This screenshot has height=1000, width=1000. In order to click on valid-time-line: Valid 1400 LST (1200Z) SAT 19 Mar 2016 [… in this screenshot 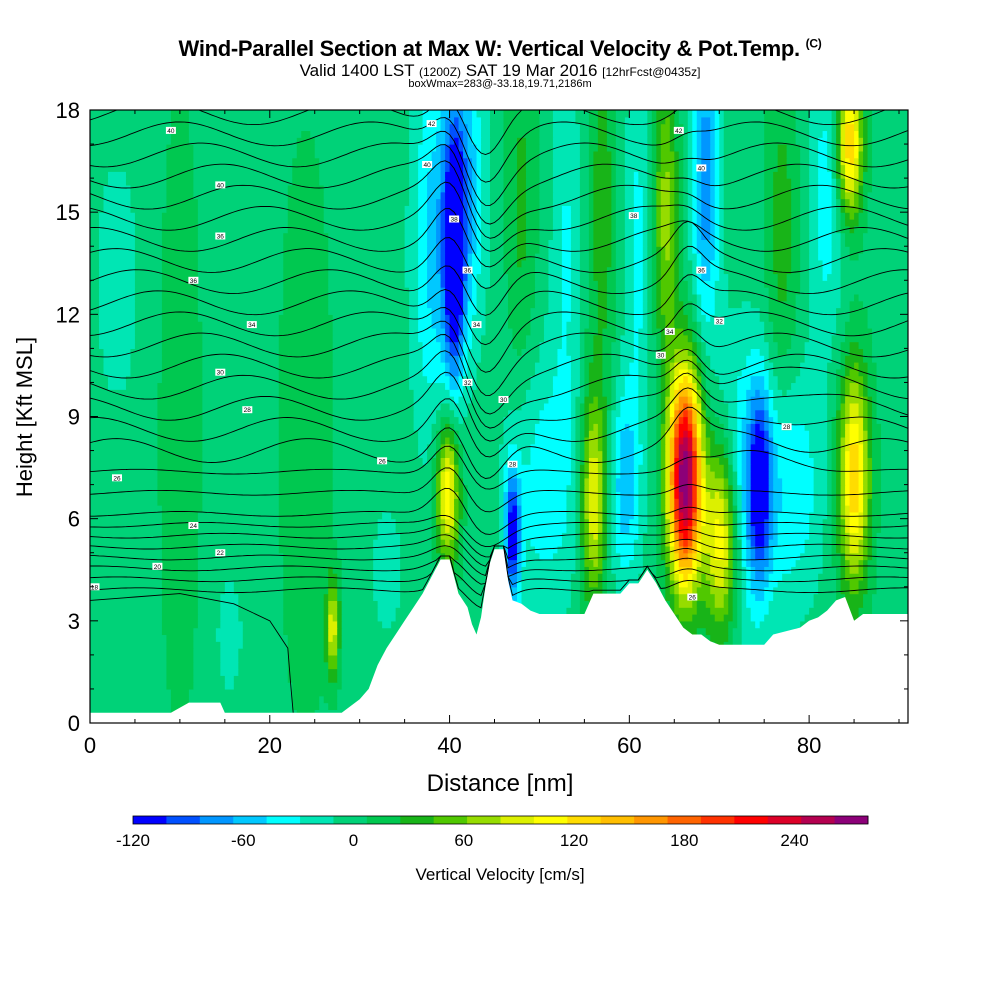, I will do `click(500, 71)`.